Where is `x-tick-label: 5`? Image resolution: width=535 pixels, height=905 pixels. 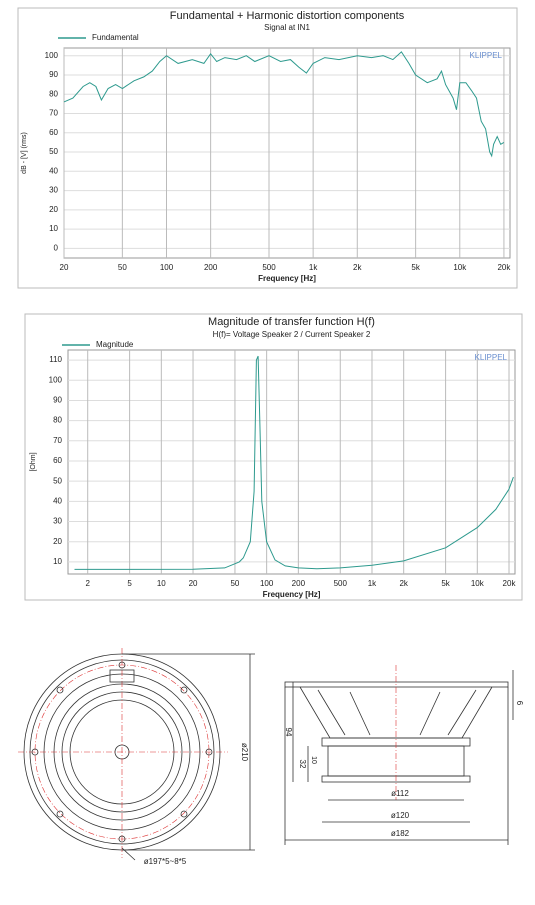 x-tick-label: 5 is located at coordinates (129, 583).